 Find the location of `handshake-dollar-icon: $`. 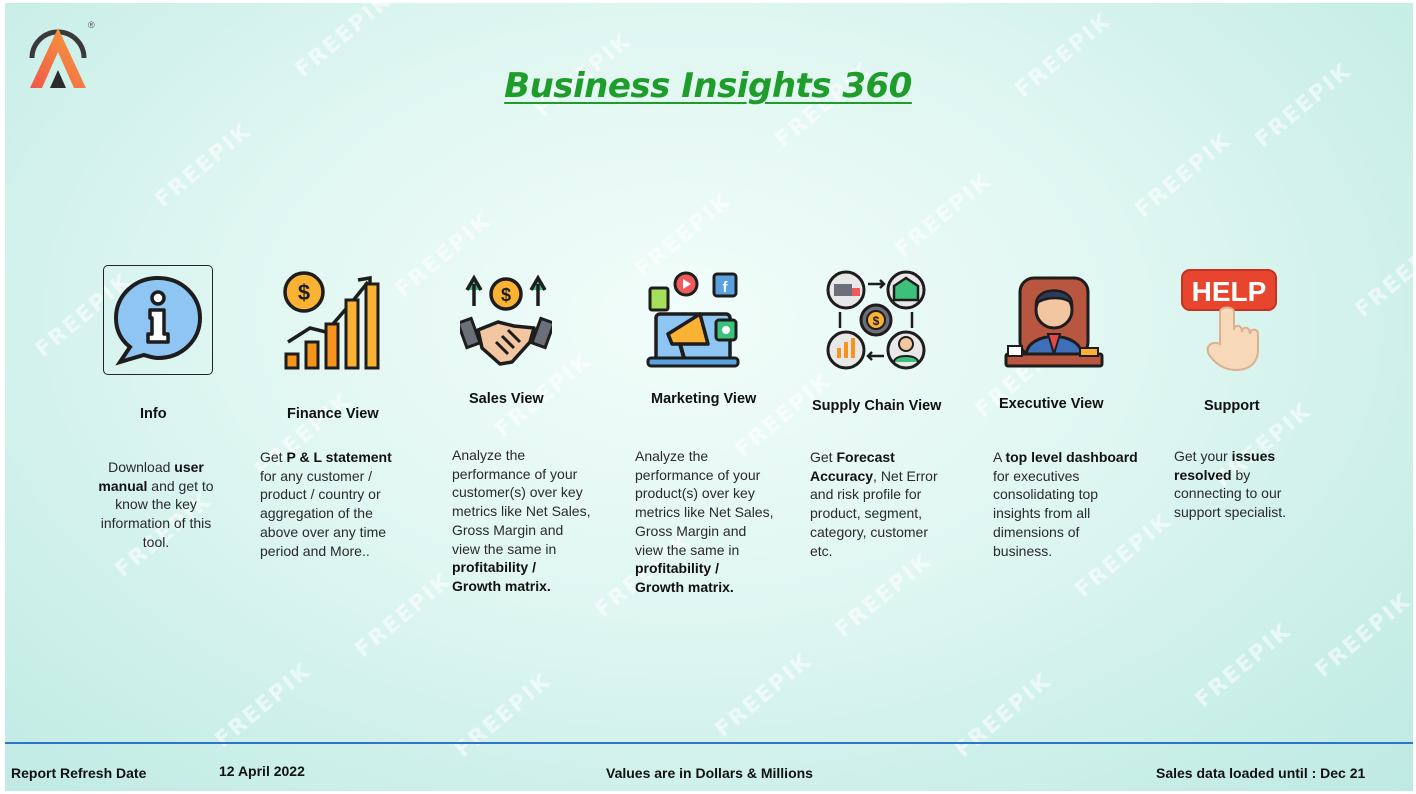

handshake-dollar-icon: $ is located at coordinates (506, 320).